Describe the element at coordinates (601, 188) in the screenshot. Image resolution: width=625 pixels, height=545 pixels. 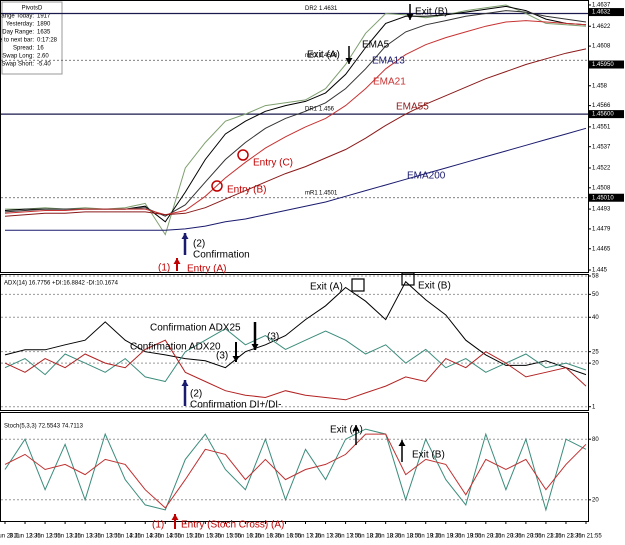
I see `y-tick-label: 1.4508` at that location.